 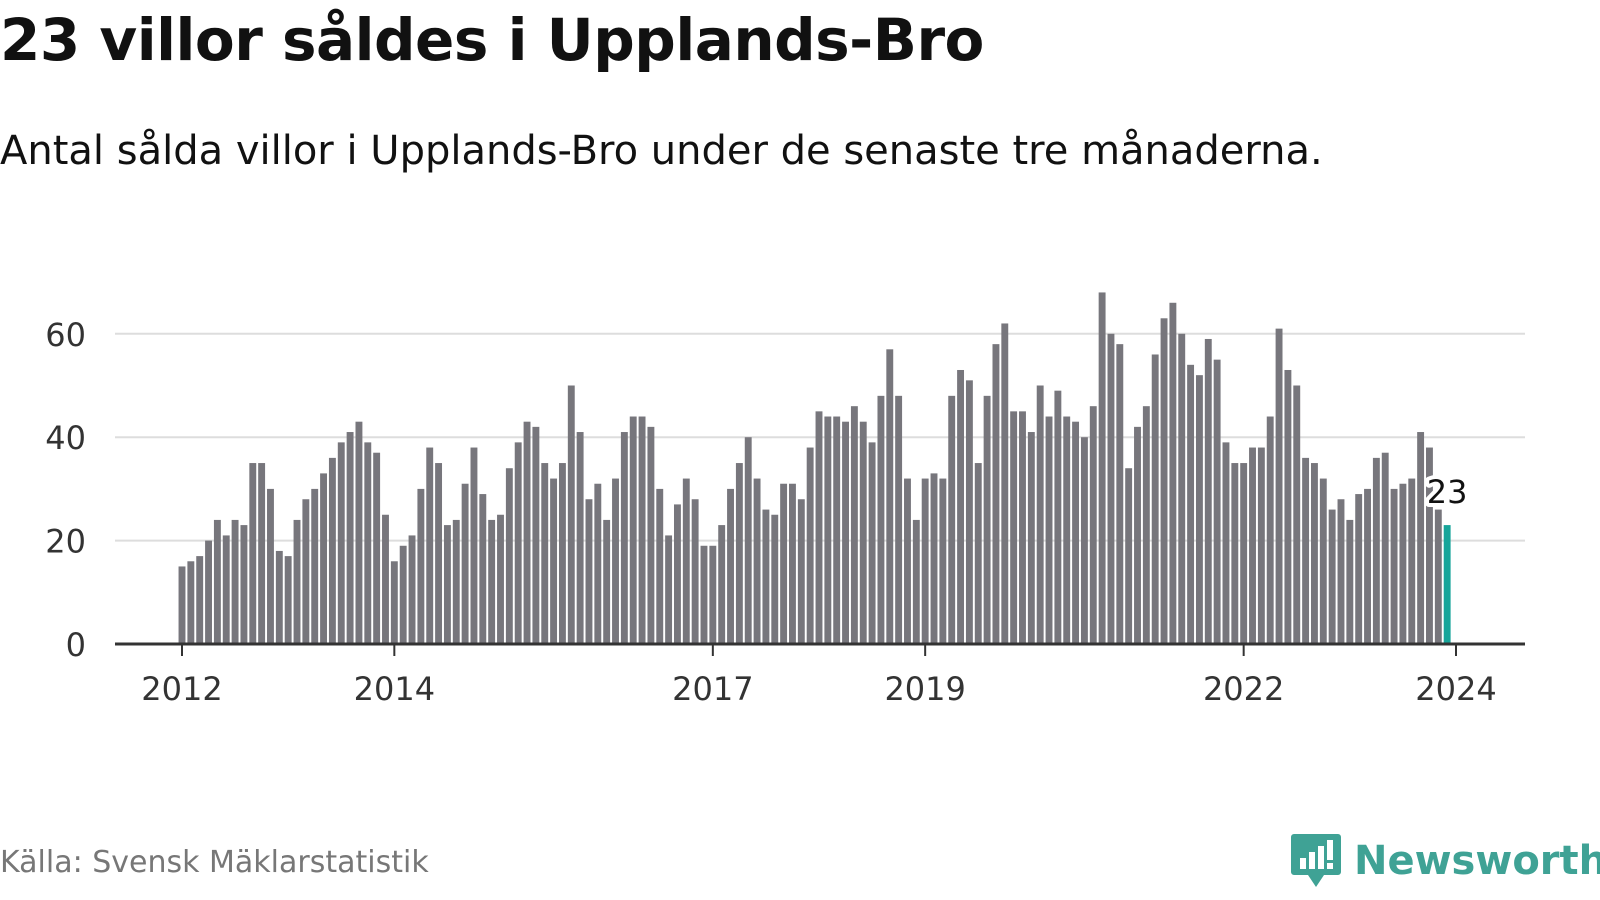 I want to click on x-tick-label: 2014, so click(x=394, y=689).